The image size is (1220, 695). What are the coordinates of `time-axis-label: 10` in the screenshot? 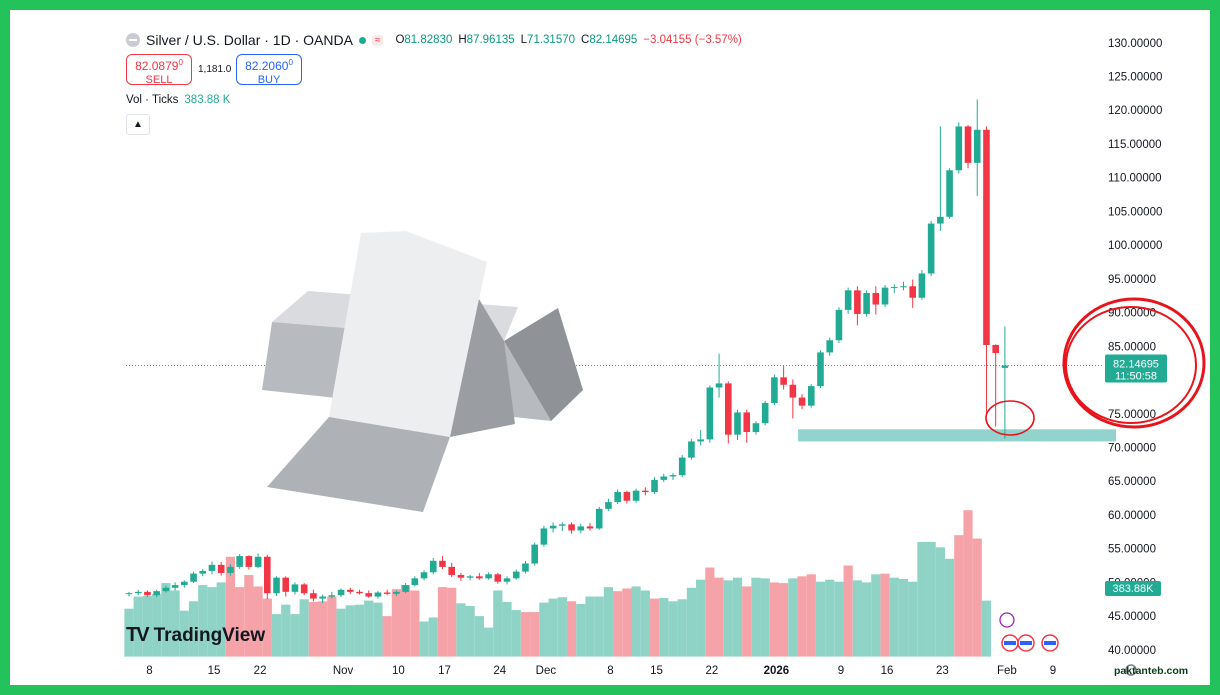 It's located at (398, 671).